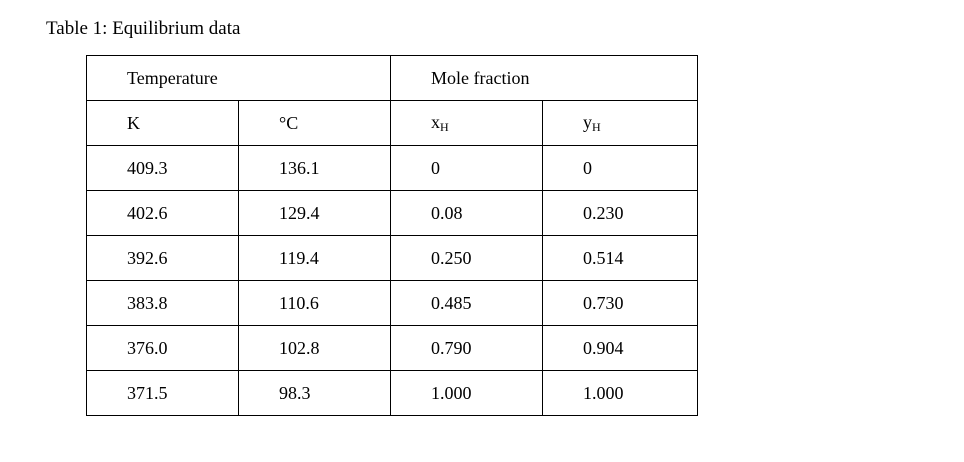 The width and height of the screenshot is (964, 462). I want to click on data-cell: 98.3, so click(314, 393).